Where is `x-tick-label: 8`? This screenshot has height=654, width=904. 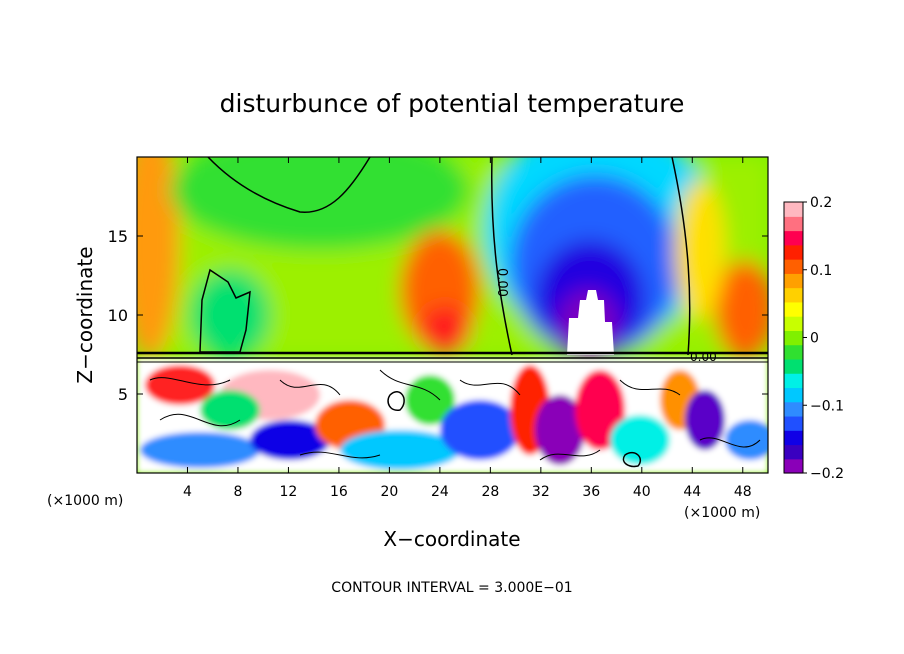
x-tick-label: 8 is located at coordinates (237, 492).